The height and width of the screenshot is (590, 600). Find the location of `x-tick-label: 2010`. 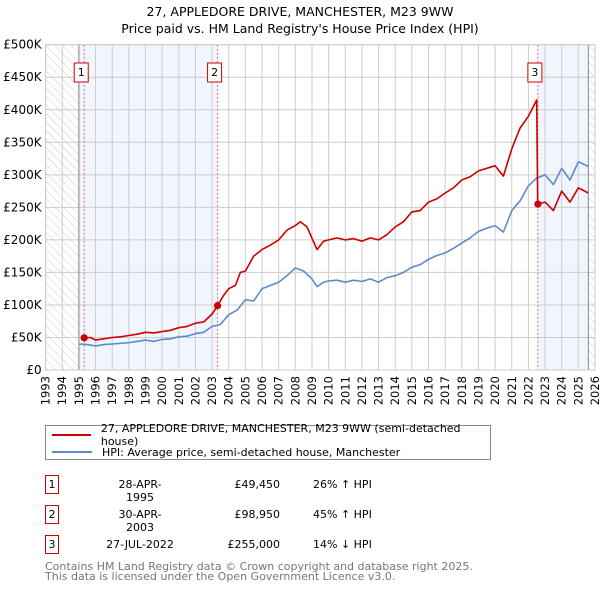

x-tick-label: 2010 is located at coordinates (329, 390).